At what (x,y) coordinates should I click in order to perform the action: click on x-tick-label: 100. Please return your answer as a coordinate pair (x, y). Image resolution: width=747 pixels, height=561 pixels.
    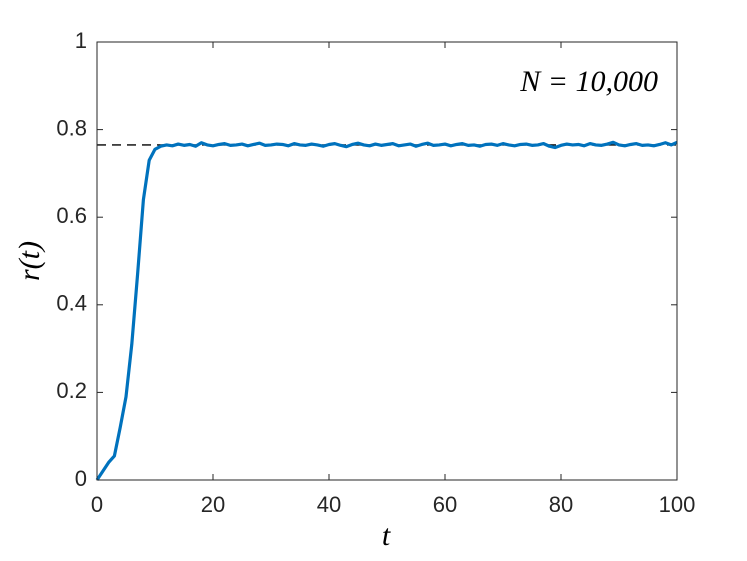
    Looking at the image, I should click on (677, 504).